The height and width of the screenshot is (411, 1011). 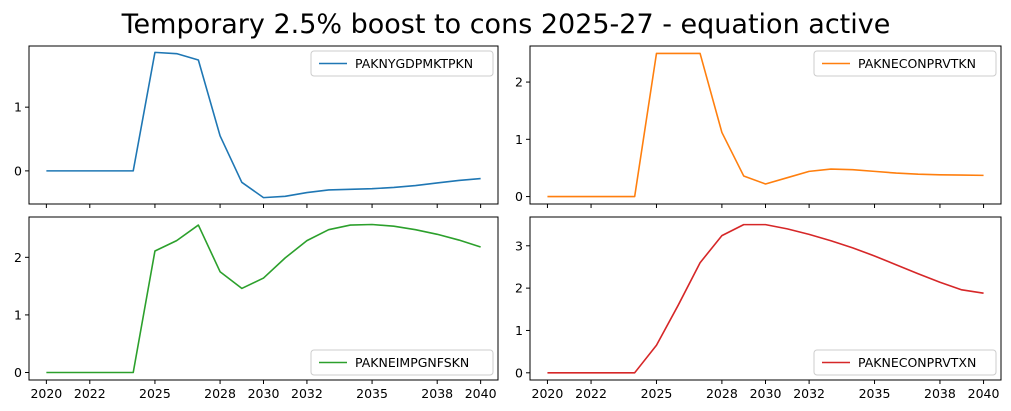 What do you see at coordinates (917, 362) in the screenshot?
I see `legend-label: PAKNECONPRVTXN` at bounding box center [917, 362].